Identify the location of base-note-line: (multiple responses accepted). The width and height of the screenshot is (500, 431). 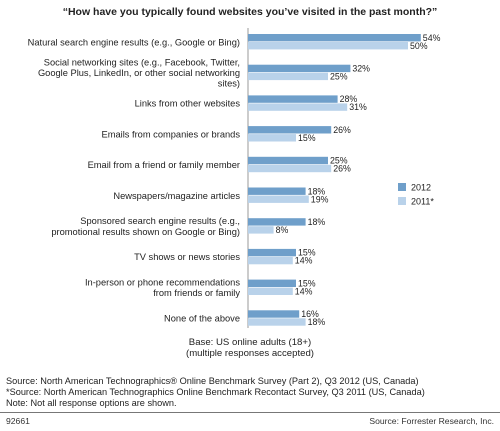
(250, 353).